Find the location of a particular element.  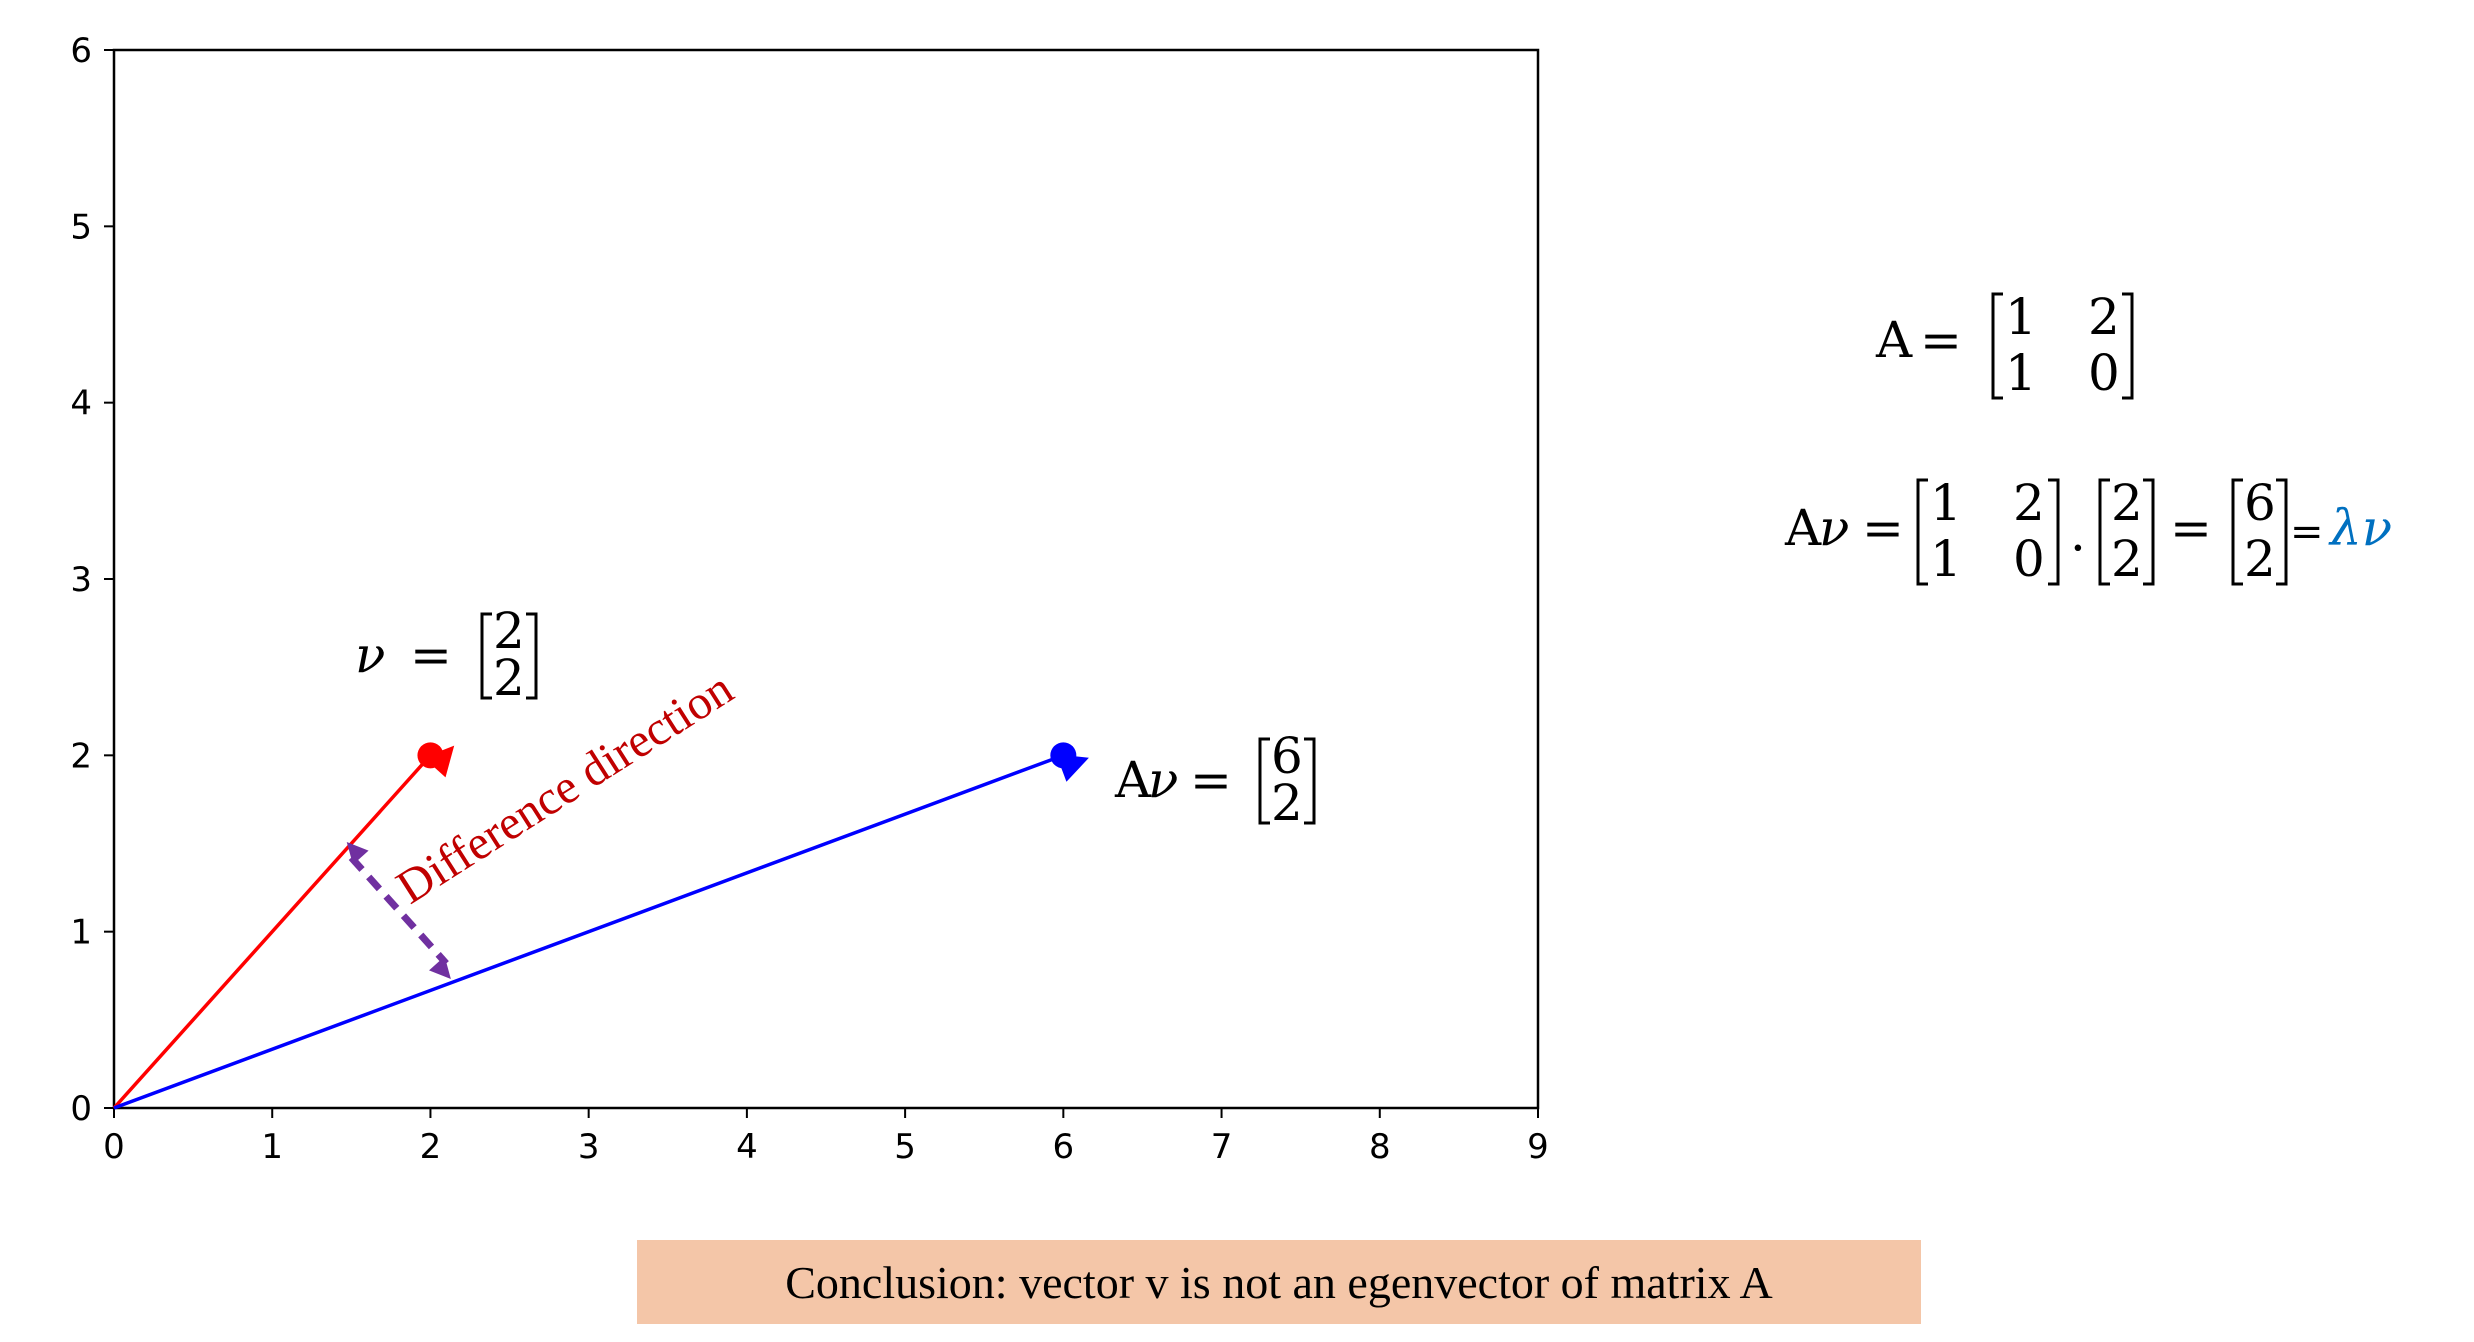

av-label-a: A is located at coordinates (1133, 780).